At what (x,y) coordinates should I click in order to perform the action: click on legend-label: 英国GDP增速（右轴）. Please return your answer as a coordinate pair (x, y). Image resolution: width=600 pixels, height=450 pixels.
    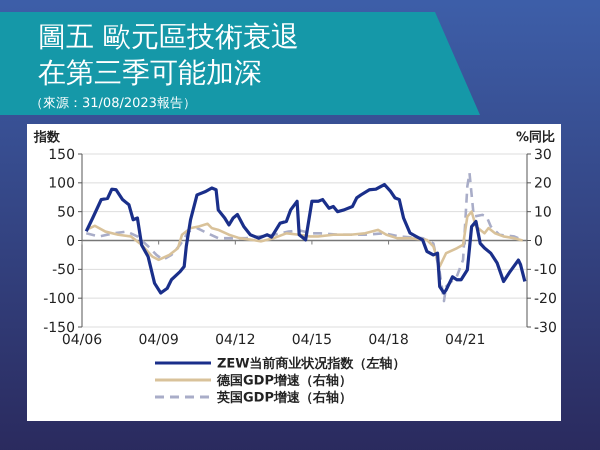
    Looking at the image, I should click on (284, 398).